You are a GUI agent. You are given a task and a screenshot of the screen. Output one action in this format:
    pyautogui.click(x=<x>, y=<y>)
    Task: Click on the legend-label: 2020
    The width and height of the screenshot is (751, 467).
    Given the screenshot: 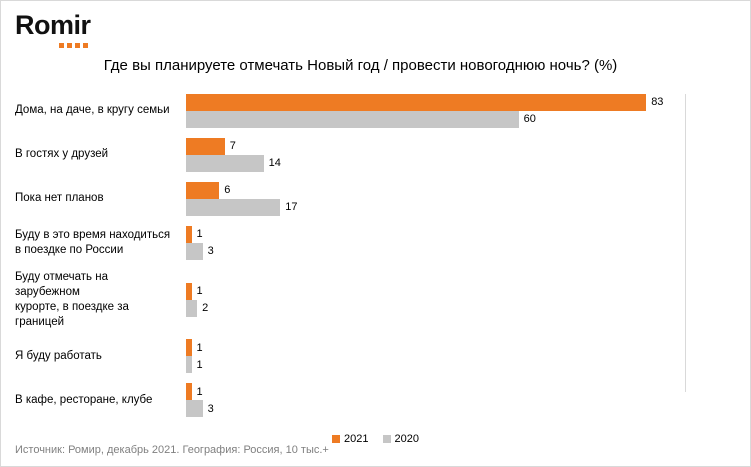 What is the action you would take?
    pyautogui.click(x=406, y=439)
    